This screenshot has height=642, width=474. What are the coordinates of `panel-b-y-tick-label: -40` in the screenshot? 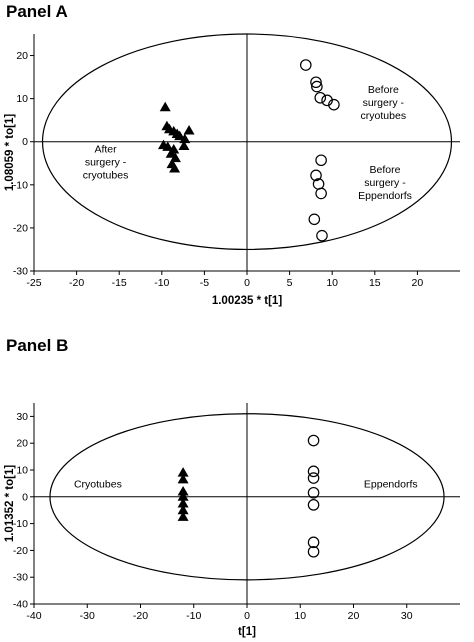 It's located at (20, 605).